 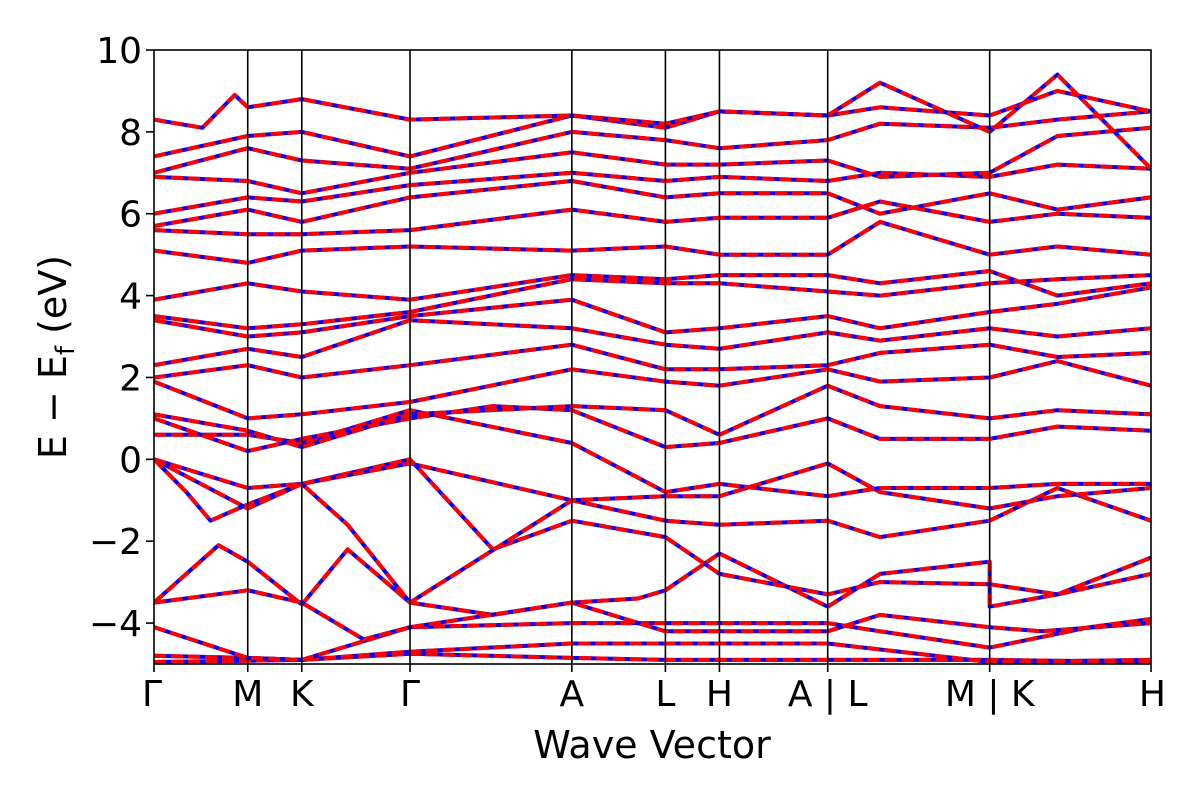 I want to click on y-tick-label: 4, so click(x=130, y=297).